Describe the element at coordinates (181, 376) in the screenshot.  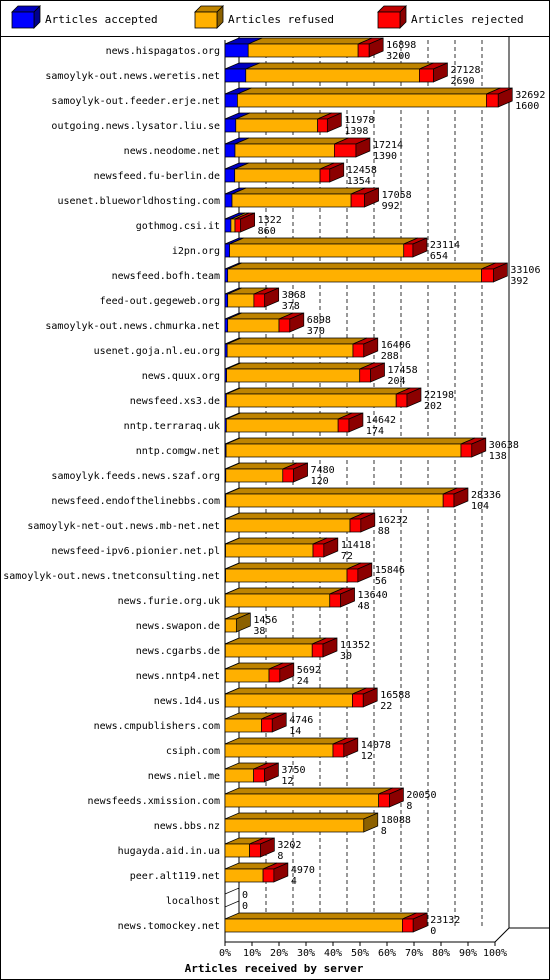
I see `category-label: news.quux.org` at that location.